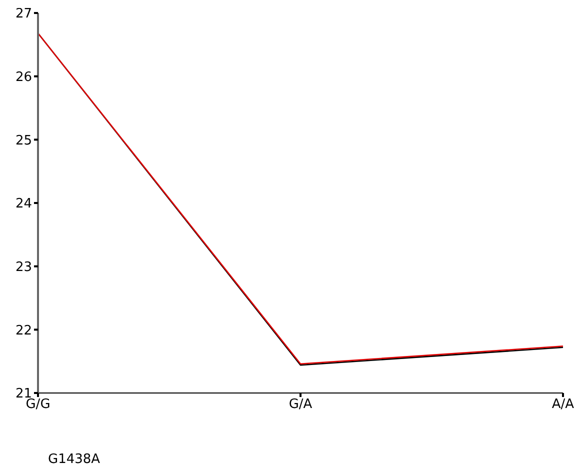 This screenshot has height=473, width=575. I want to click on x-tick-label: G/G, so click(38, 404).